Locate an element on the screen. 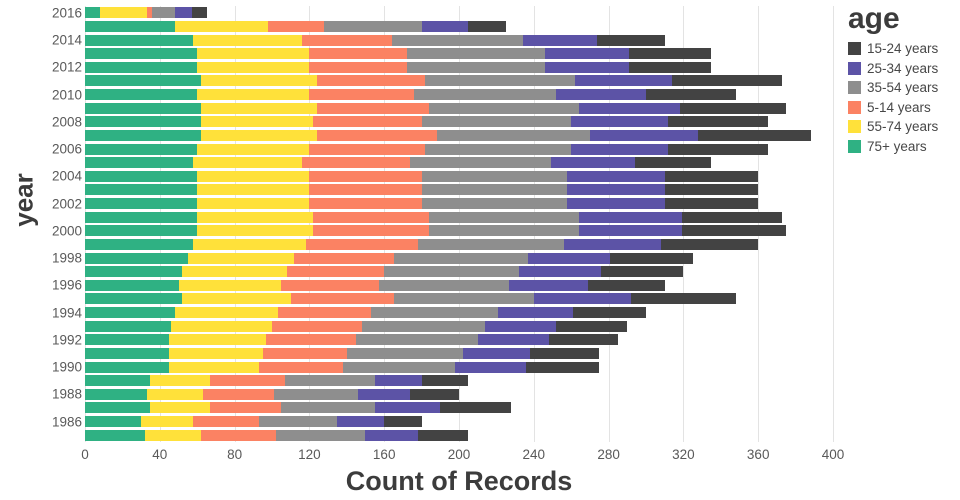 Image resolution: width=960 pixels, height=500 pixels. legend-item: 25-34 years is located at coordinates (903, 68).